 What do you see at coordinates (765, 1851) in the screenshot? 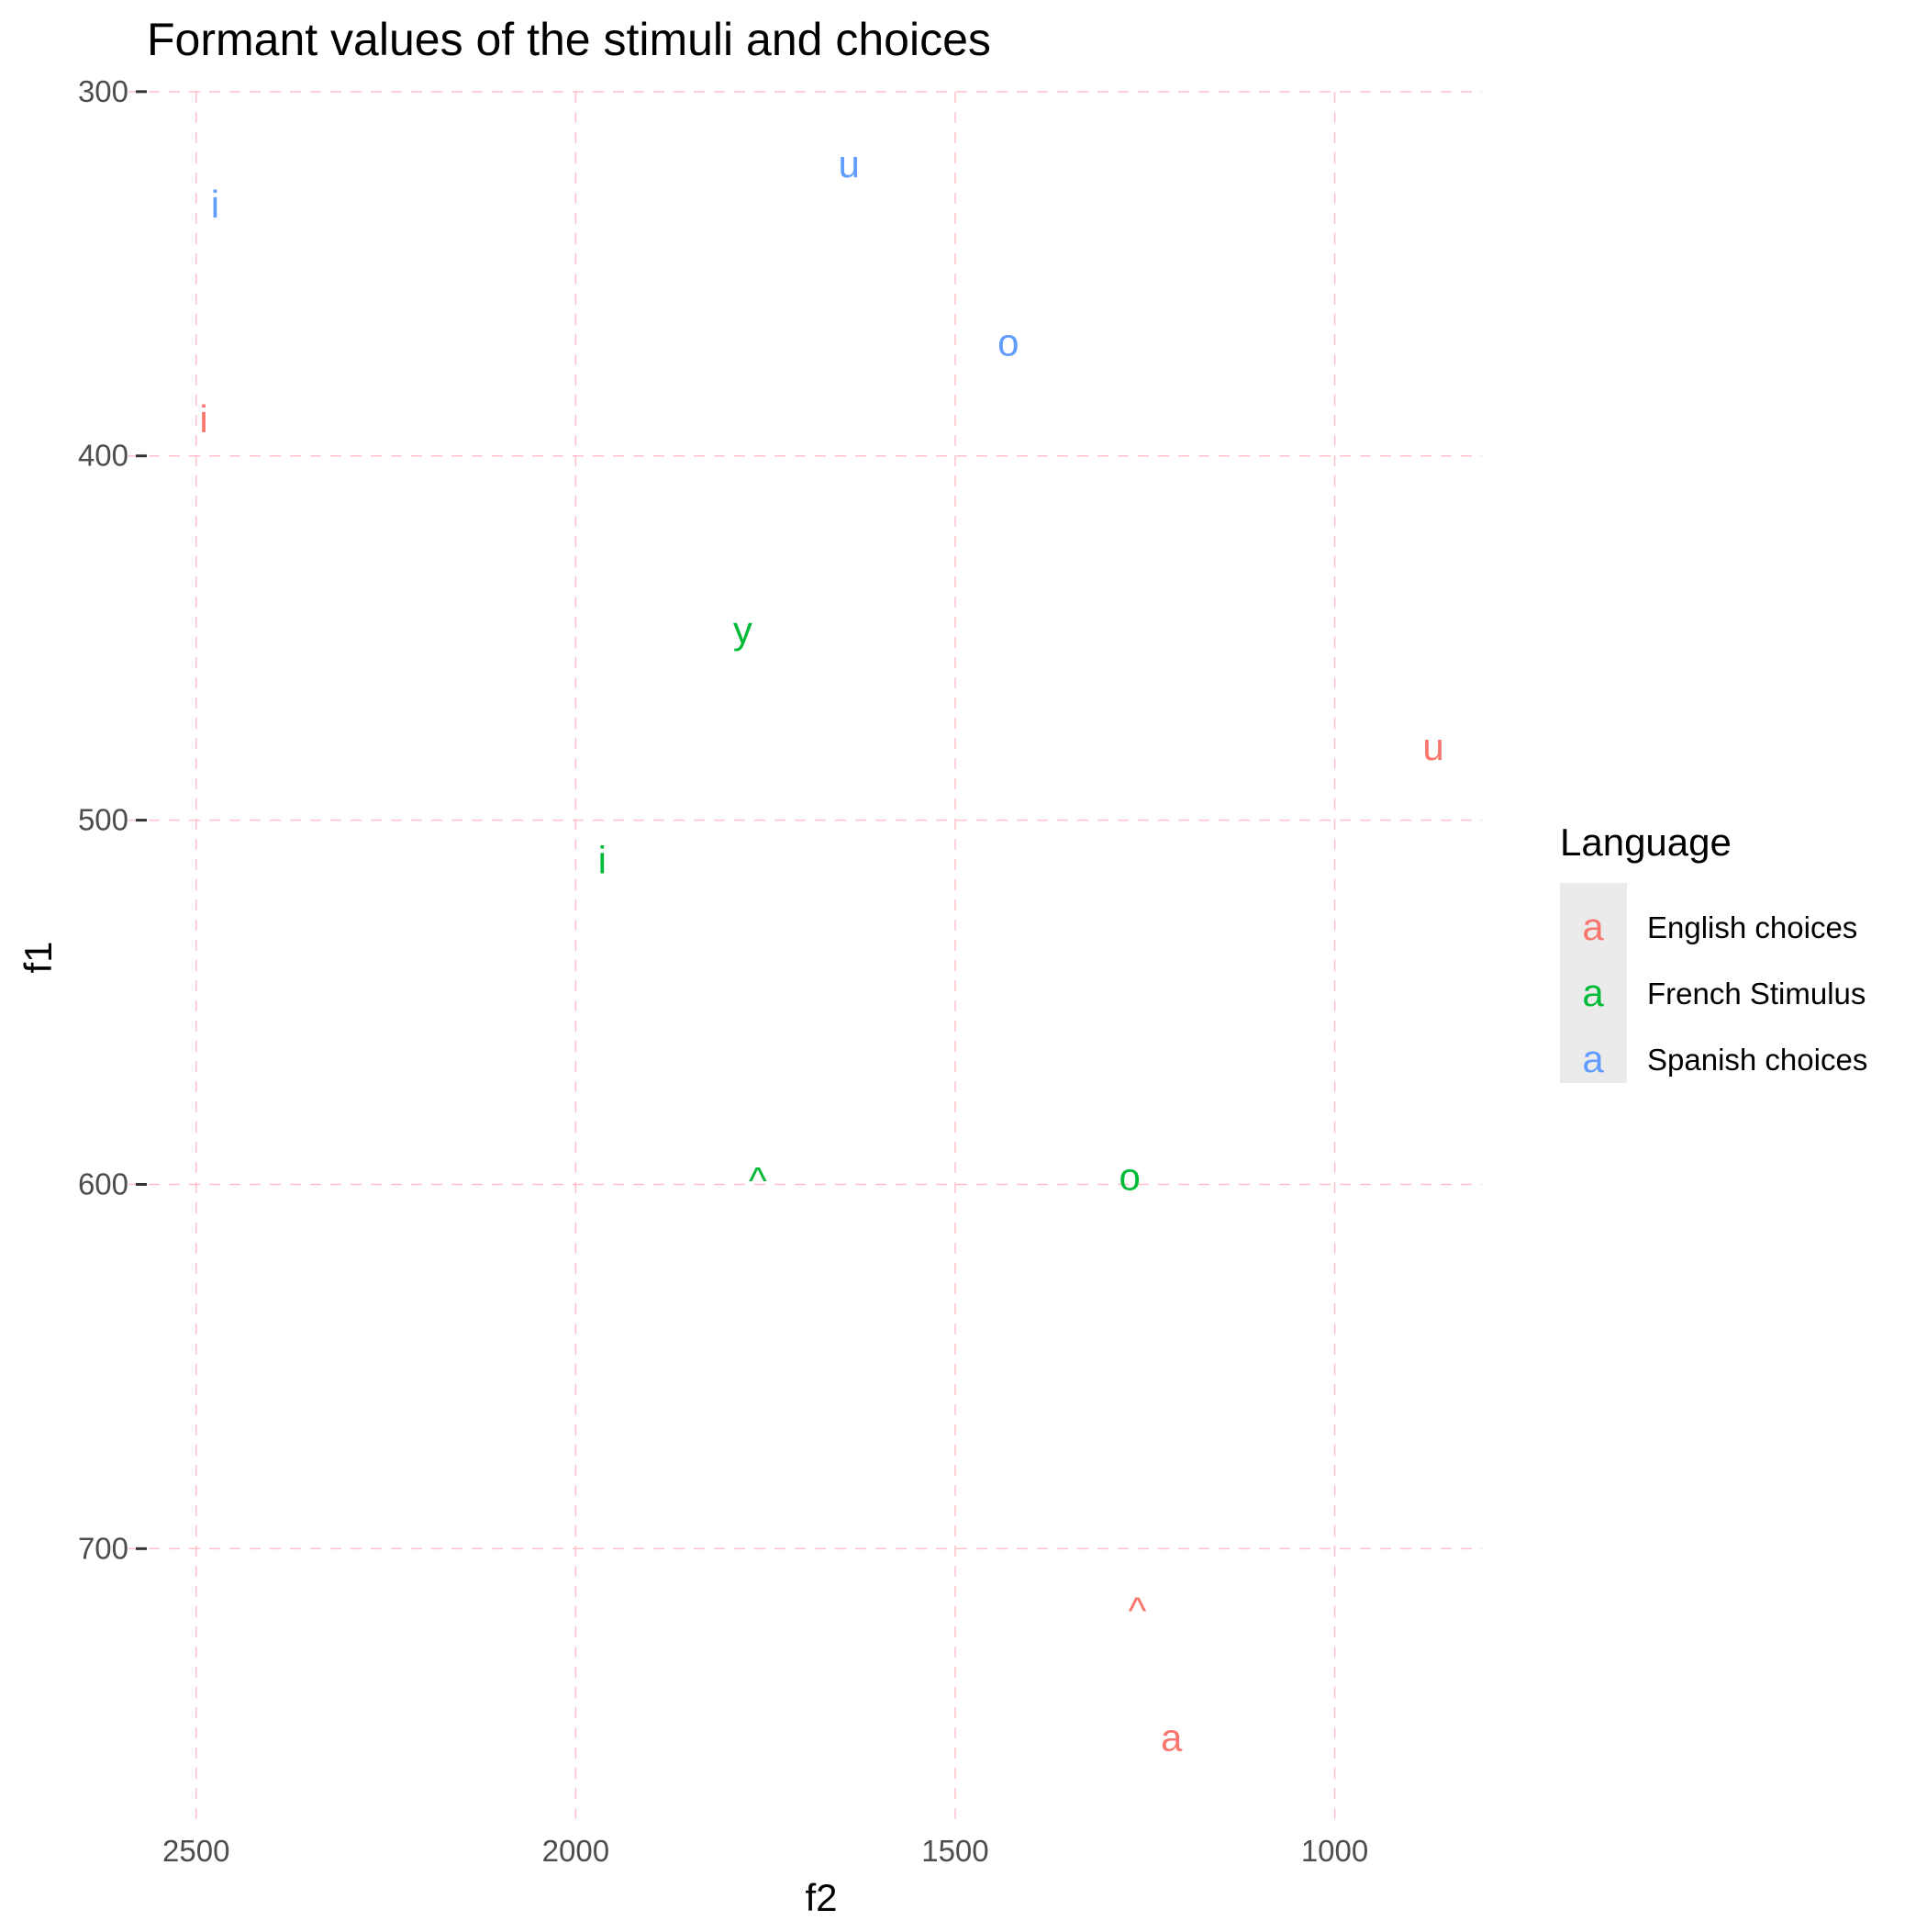
I see `x-axis: 2500 2000 1500 1000` at bounding box center [765, 1851].